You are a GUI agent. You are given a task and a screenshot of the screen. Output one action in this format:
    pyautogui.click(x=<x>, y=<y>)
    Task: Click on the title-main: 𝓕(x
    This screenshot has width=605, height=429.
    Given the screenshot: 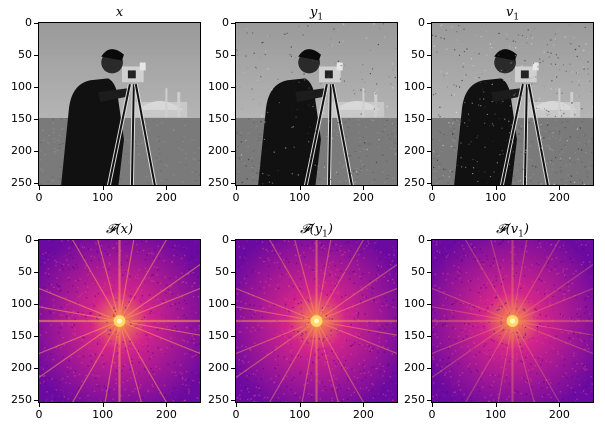 What is the action you would take?
    pyautogui.click(x=116, y=229)
    